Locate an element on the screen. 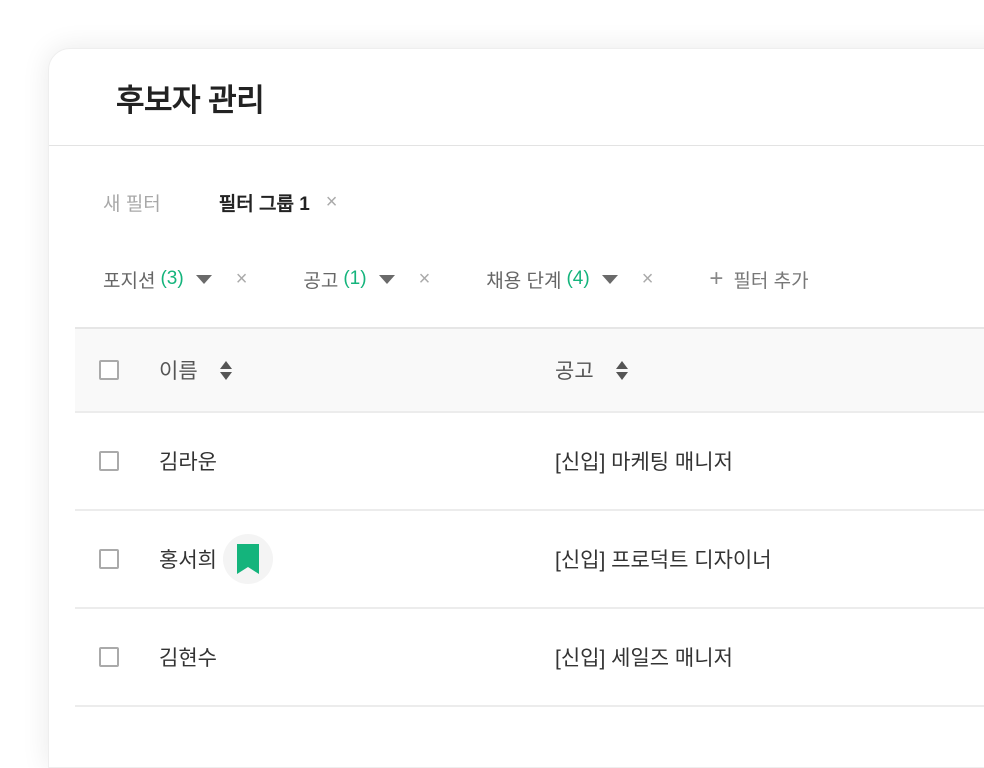 Image resolution: width=984 pixels, height=768 pixels. filter-bar: 포지션 (3) × 공고 (1) × 채용 단계 (4) × + 필터 추가 is located at coordinates (456, 279).